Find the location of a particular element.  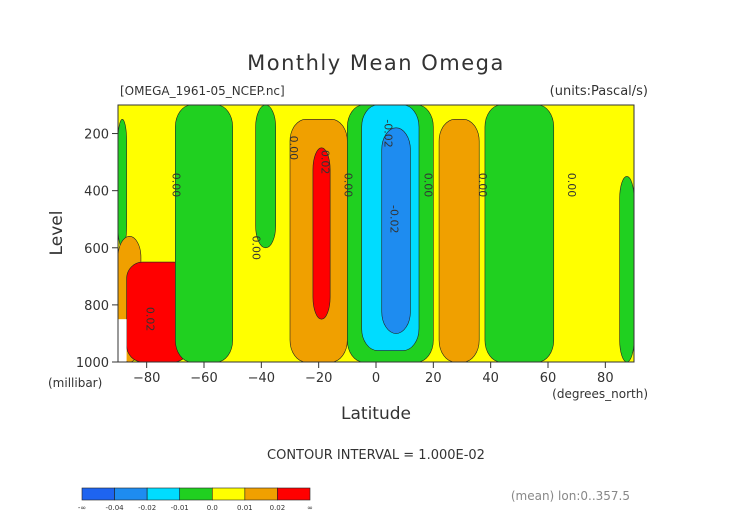

contour-region--0.04_-0.02 is located at coordinates (396, 230).